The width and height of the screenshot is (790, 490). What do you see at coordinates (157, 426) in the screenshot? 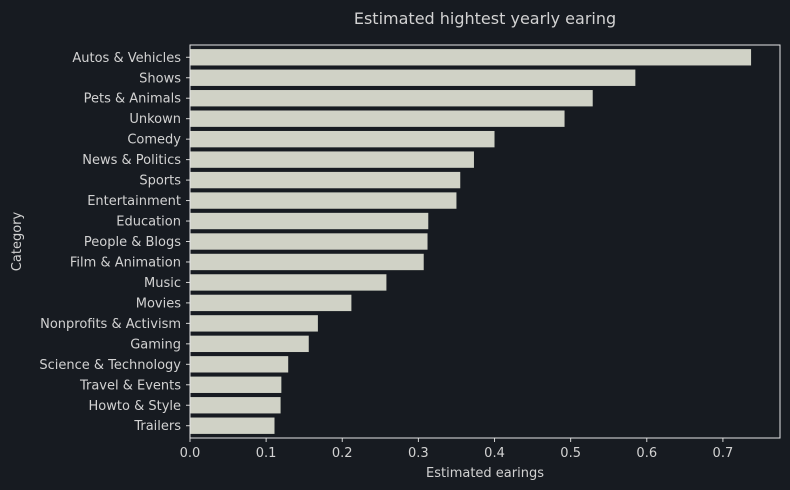
I see `y-tick-label: Trailers` at bounding box center [157, 426].